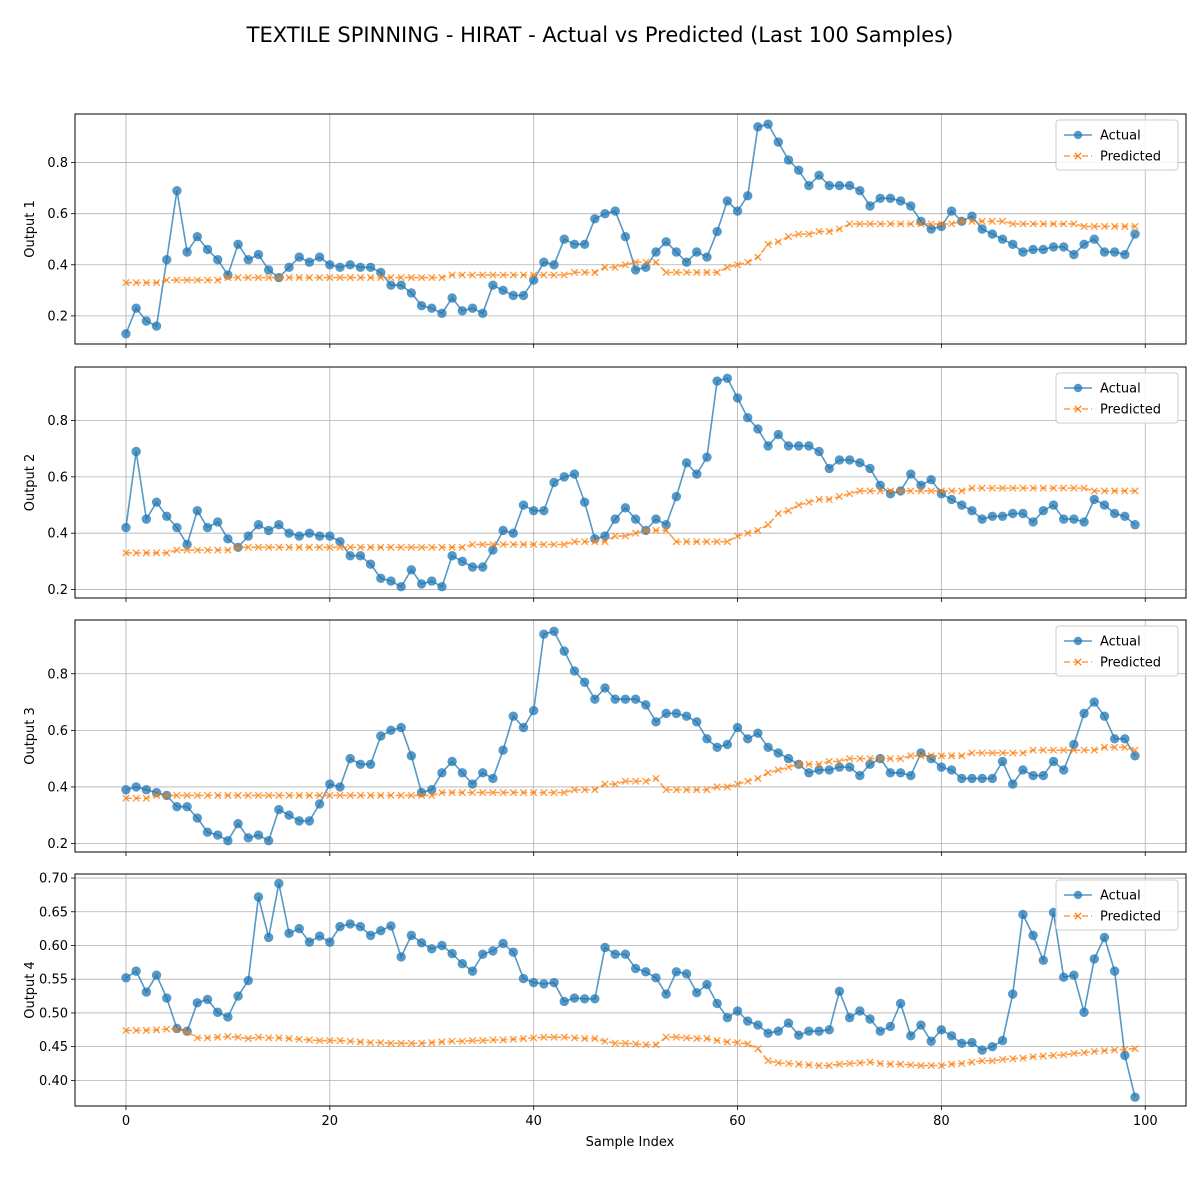  What do you see at coordinates (1117, 905) in the screenshot?
I see `legend-box` at bounding box center [1117, 905].